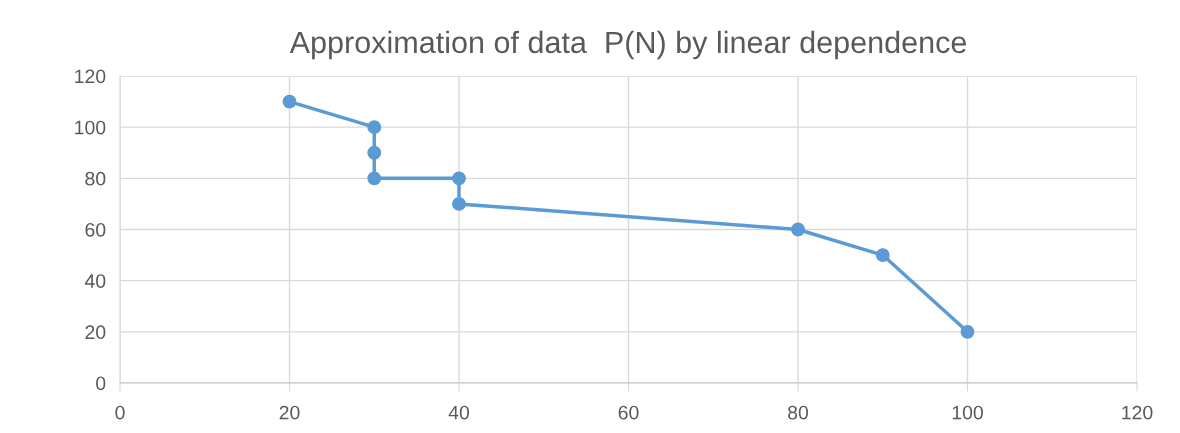 The image size is (1180, 433). I want to click on x-tick-label: 80, so click(798, 412).